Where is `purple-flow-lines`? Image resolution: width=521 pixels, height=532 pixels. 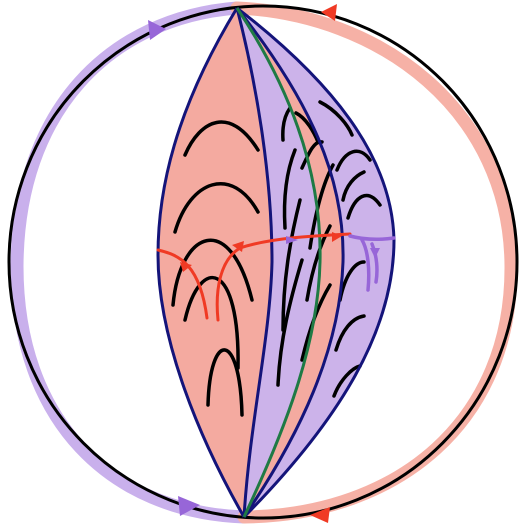 purple-flow-lines is located at coordinates (372, 263).